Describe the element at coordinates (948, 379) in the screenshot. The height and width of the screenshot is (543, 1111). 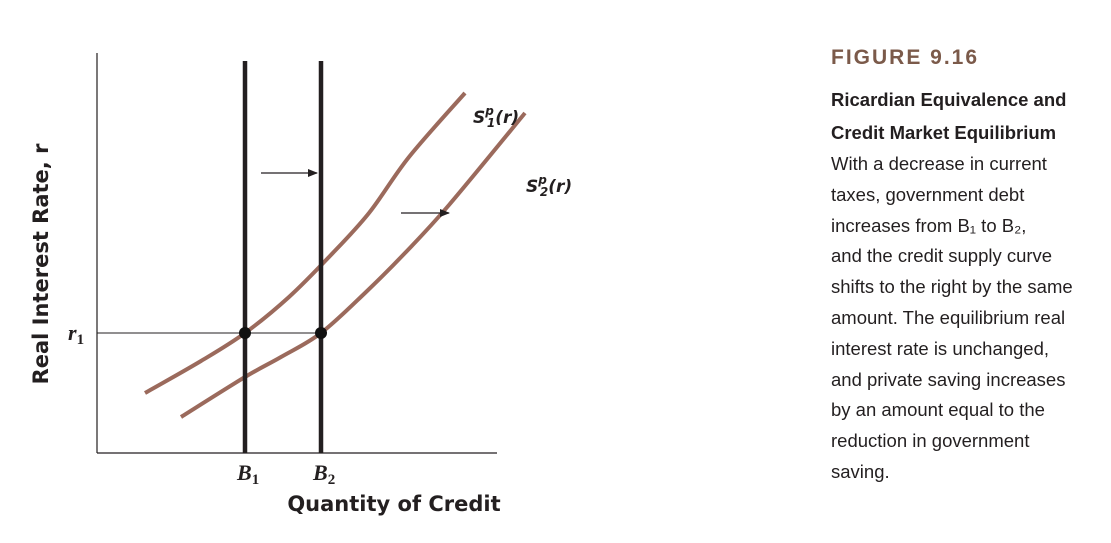
I see `caption-line-8: and private saving increases` at that location.